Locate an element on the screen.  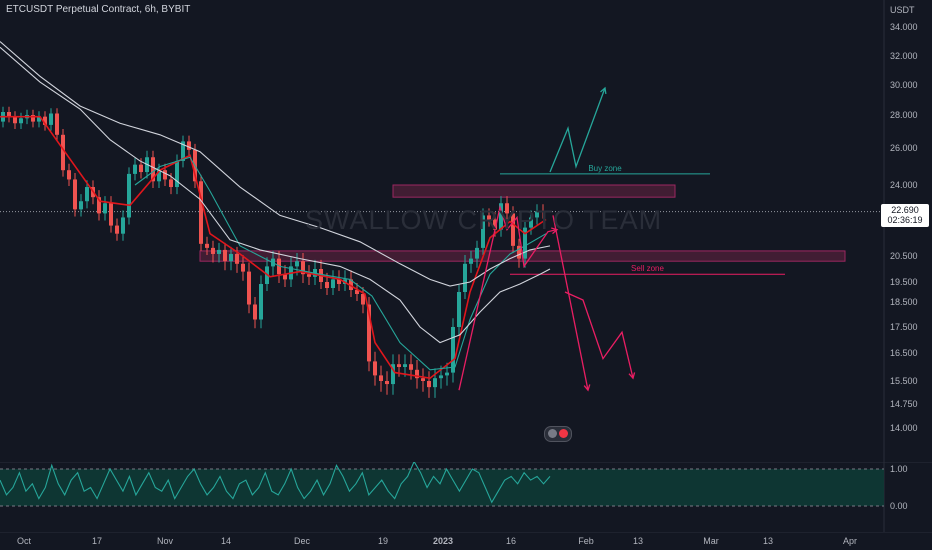
watermark: SWALLOW CRYPTO TEAM is located at coordinates (484, 220).